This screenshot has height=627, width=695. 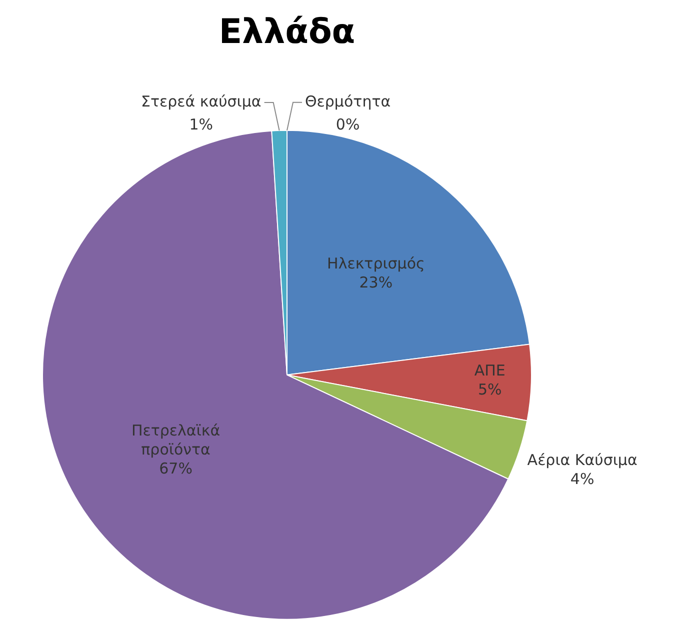 I want to click on slice-label: Στερεά καύσιμα, so click(x=201, y=101).